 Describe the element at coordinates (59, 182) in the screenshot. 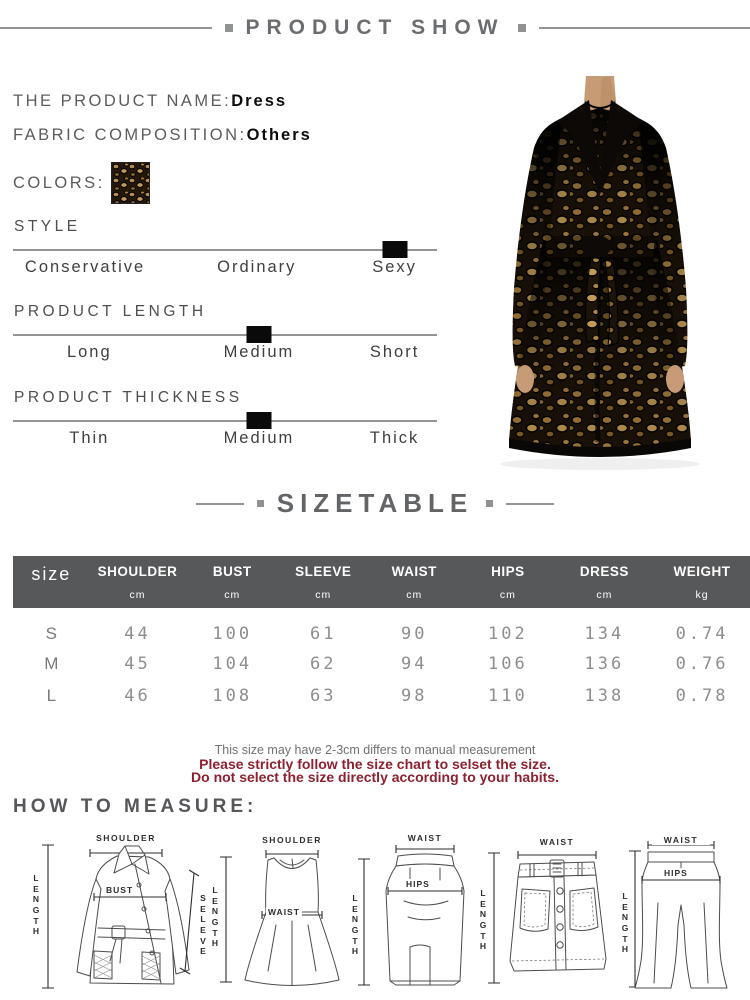

I see `colors-label: COLORS:` at that location.